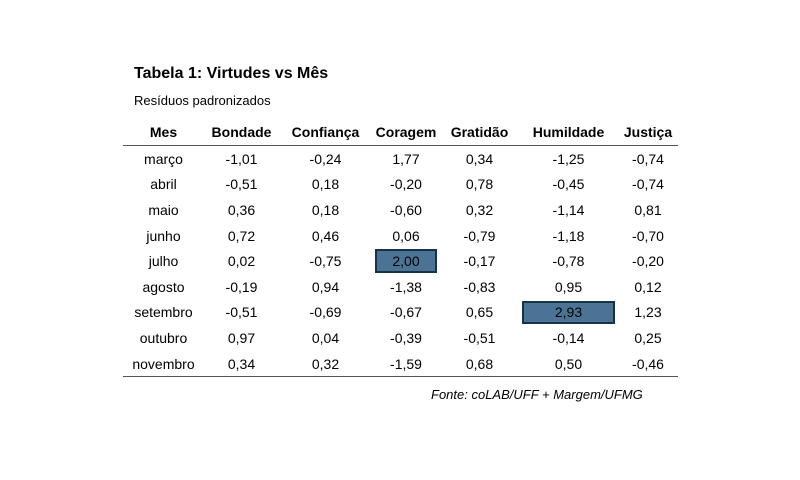 This screenshot has height=480, width=800. I want to click on cell-value: 0,02, so click(241, 261).